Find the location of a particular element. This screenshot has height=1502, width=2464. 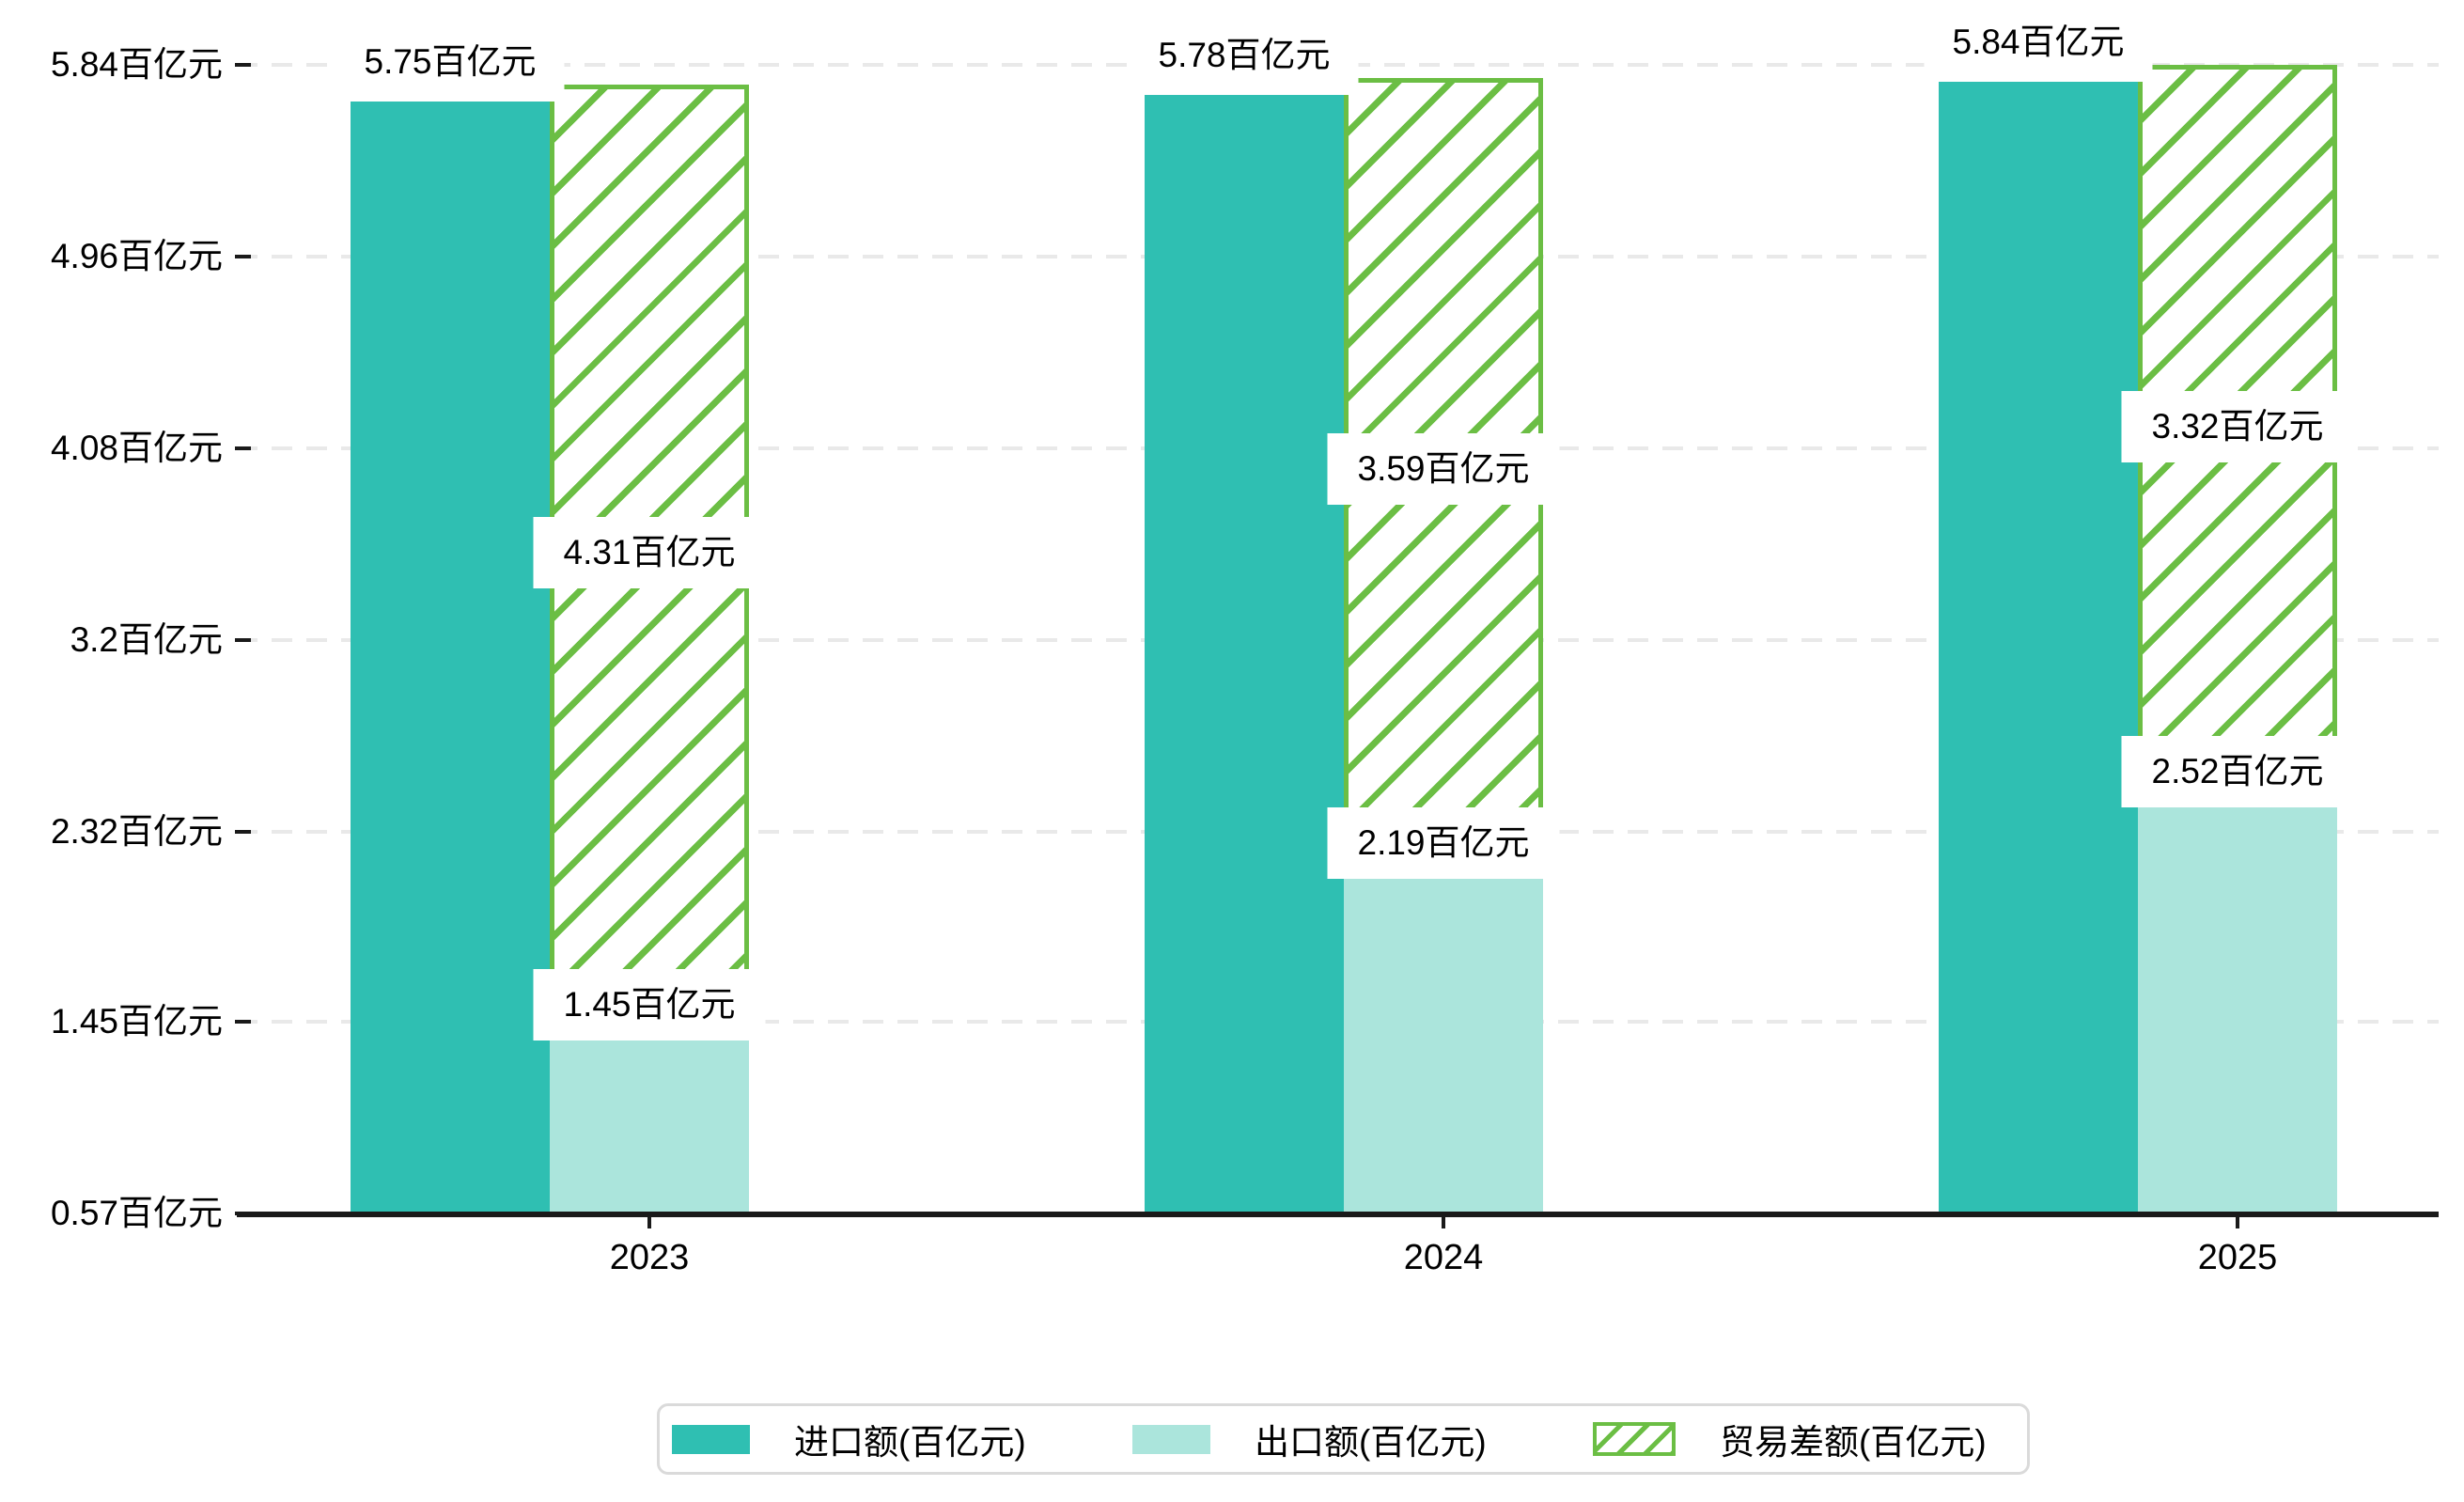

export-value-label: 1.45百亿元 is located at coordinates (649, 1004).